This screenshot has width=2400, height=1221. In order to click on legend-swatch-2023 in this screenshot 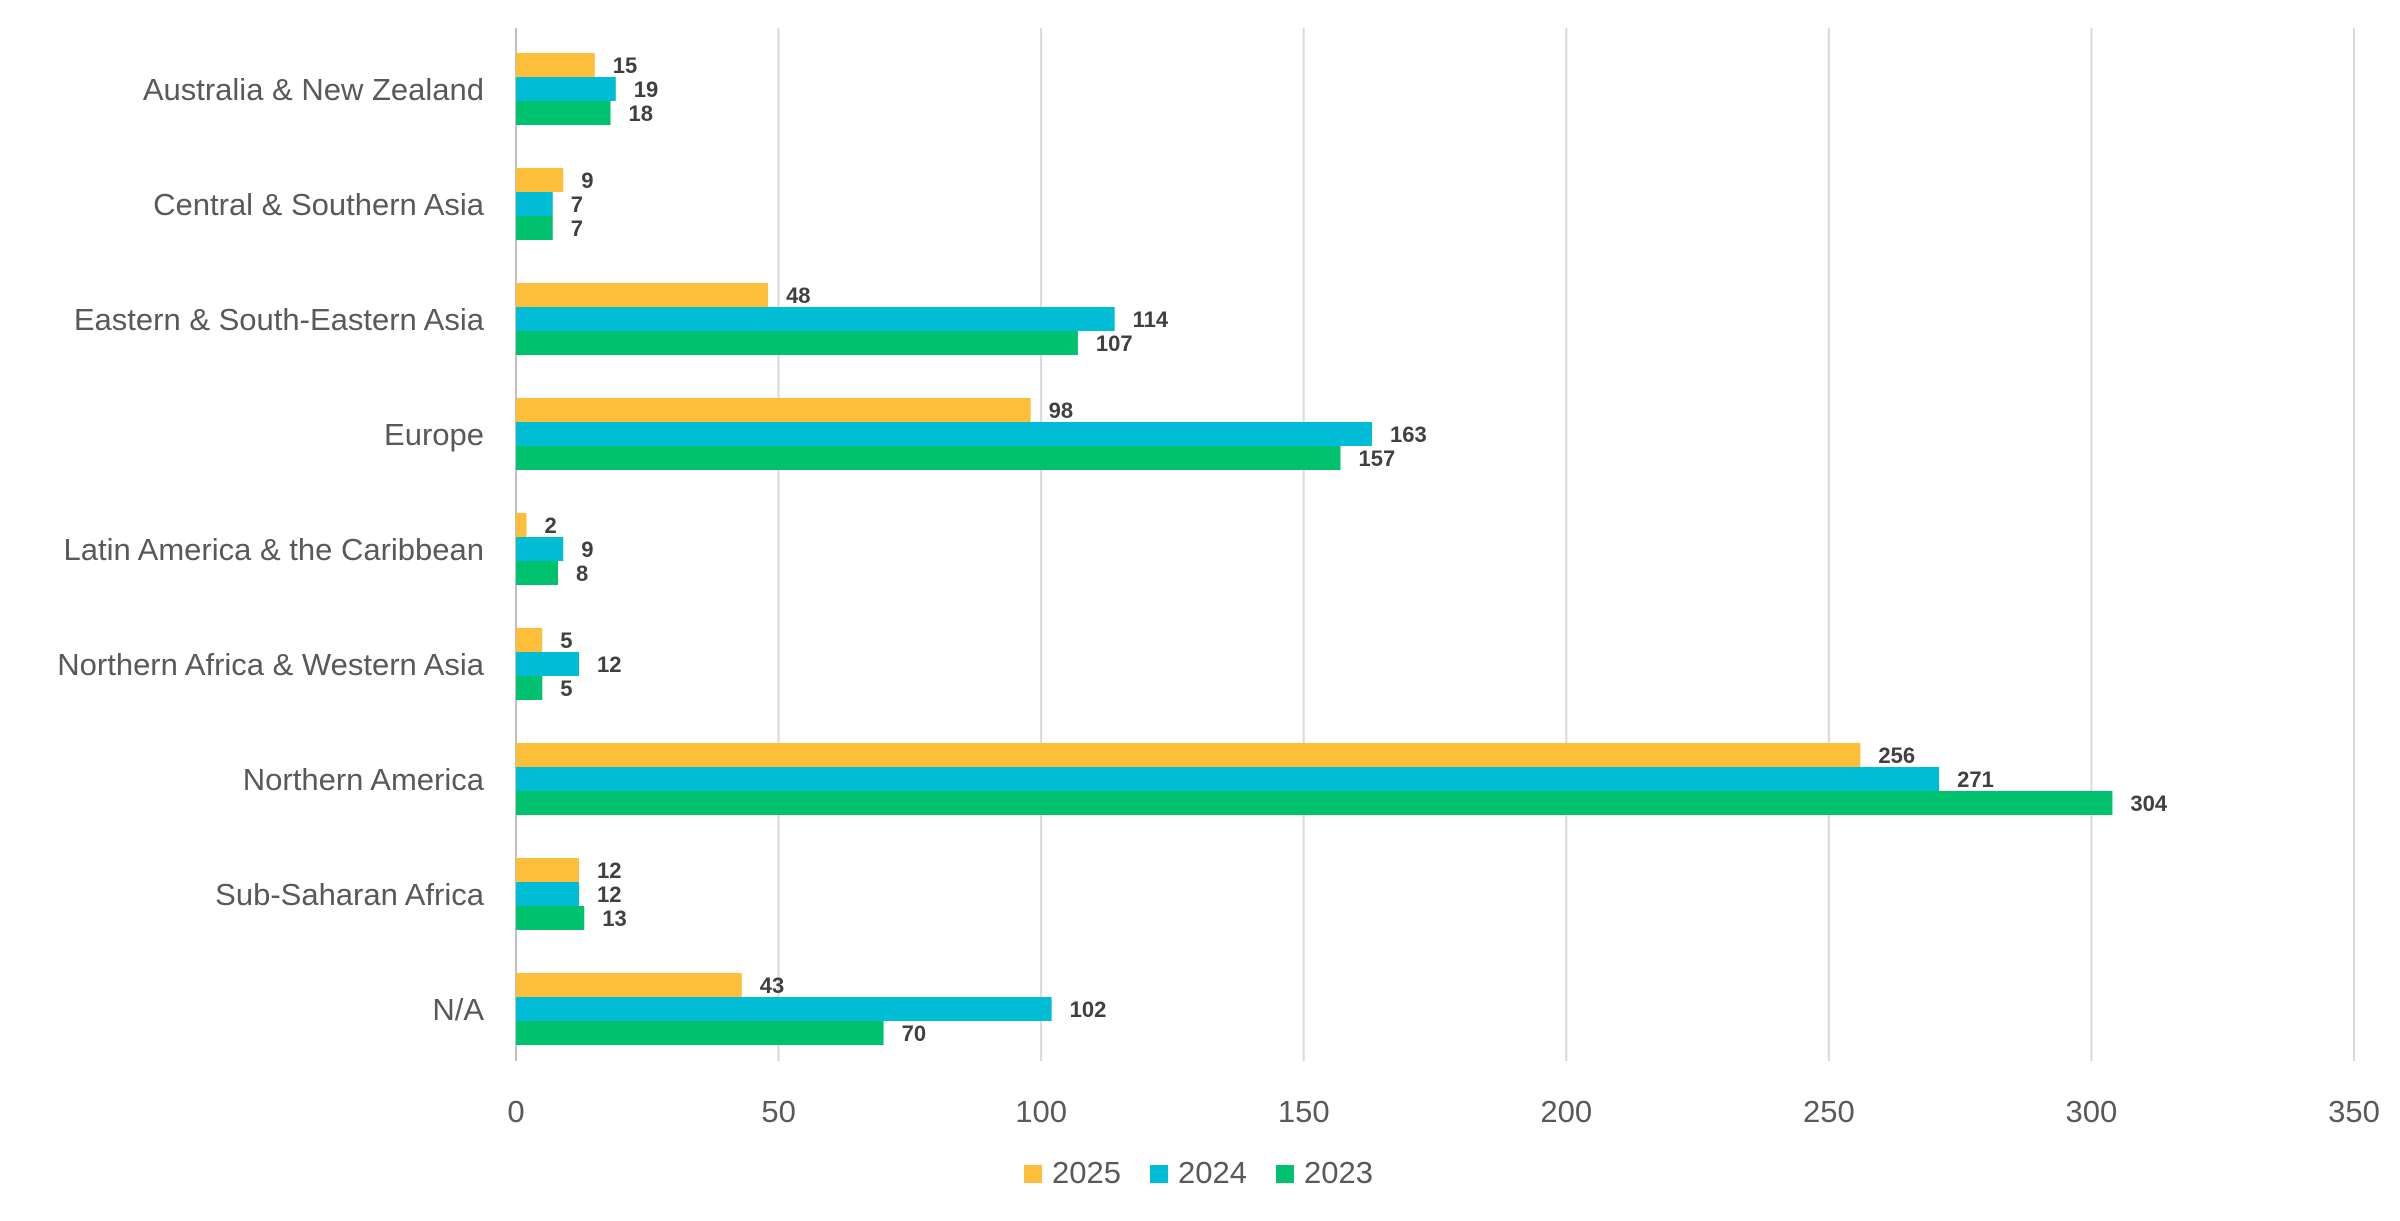, I will do `click(1285, 1174)`.